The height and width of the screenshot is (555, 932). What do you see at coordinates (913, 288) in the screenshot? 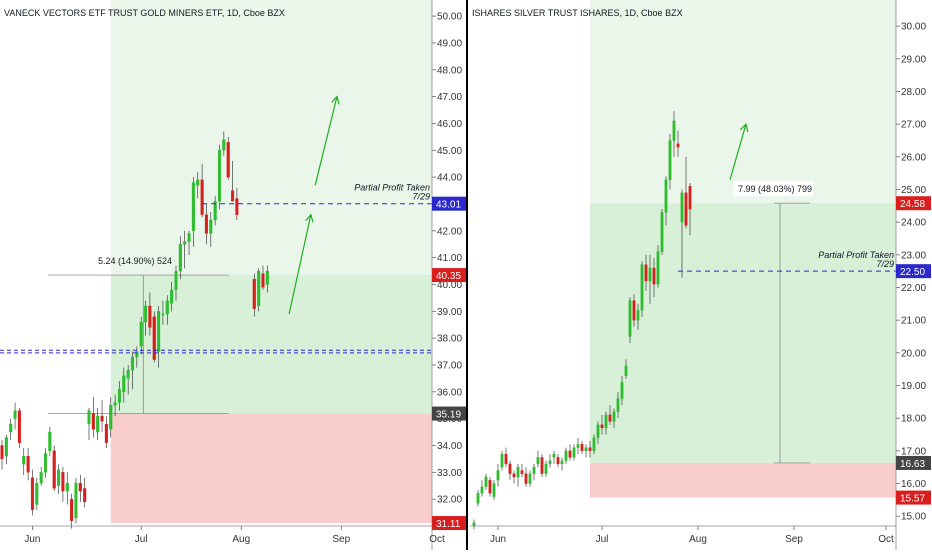
I see `y-tick-label: 22.00` at bounding box center [913, 288].